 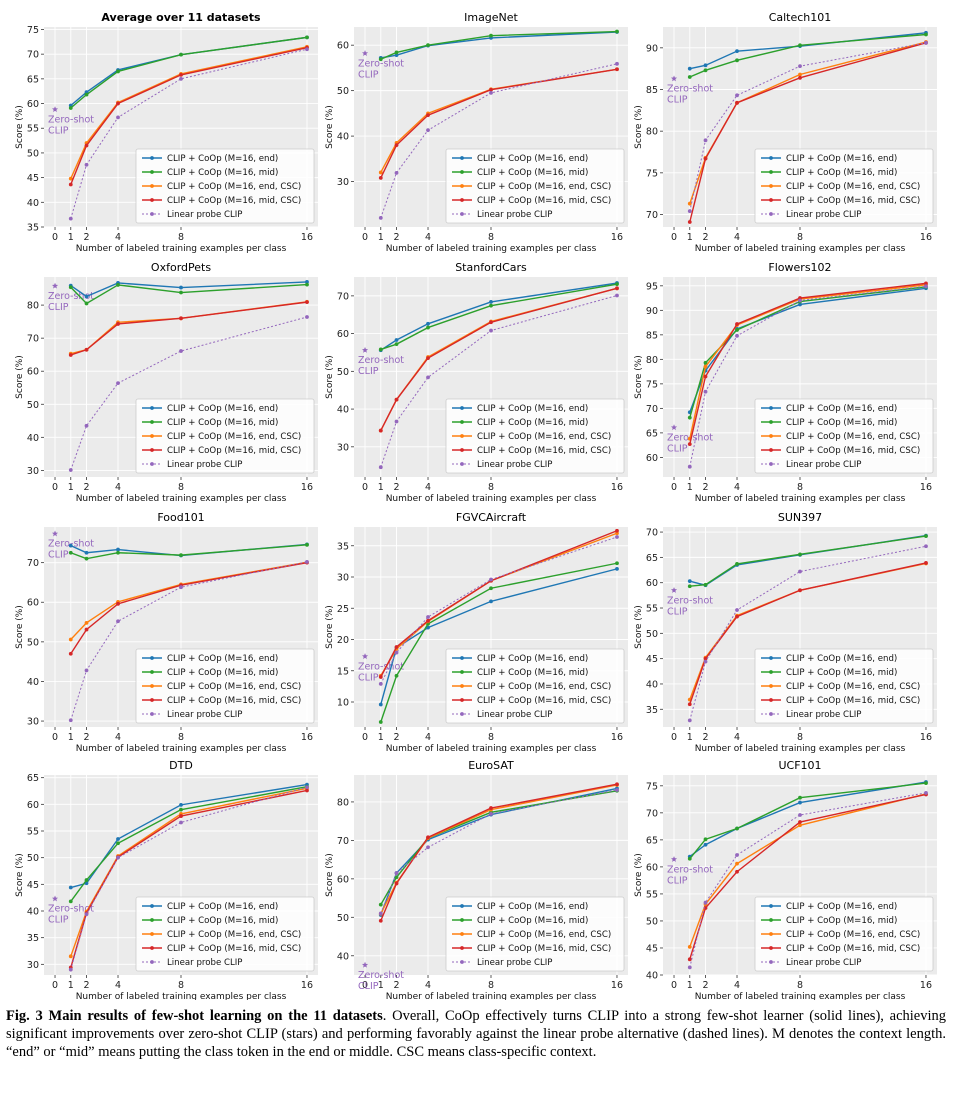 What do you see at coordinates (343, 640) in the screenshot?
I see `y-tick-label: 20` at bounding box center [343, 640].